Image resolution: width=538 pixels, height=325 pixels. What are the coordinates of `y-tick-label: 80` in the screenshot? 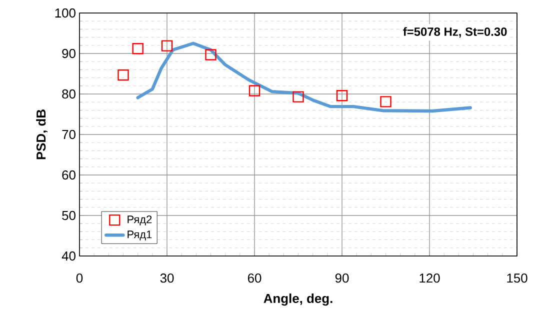 It's located at (69, 94).